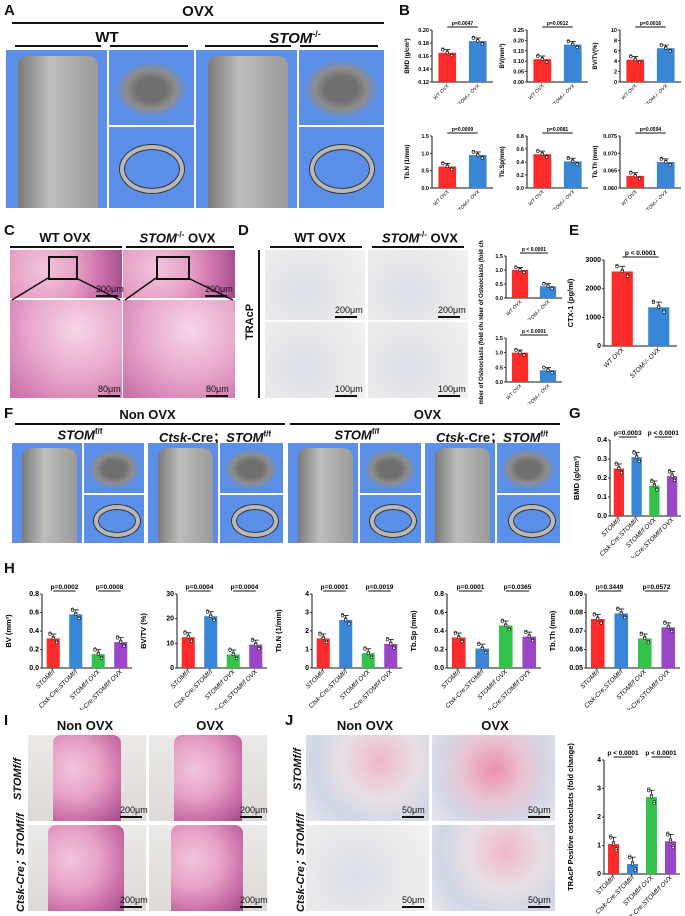 The width and height of the screenshot is (685, 916). What do you see at coordinates (18, 779) in the screenshot?
I see `i-row1-label: STOMf/f` at bounding box center [18, 779].